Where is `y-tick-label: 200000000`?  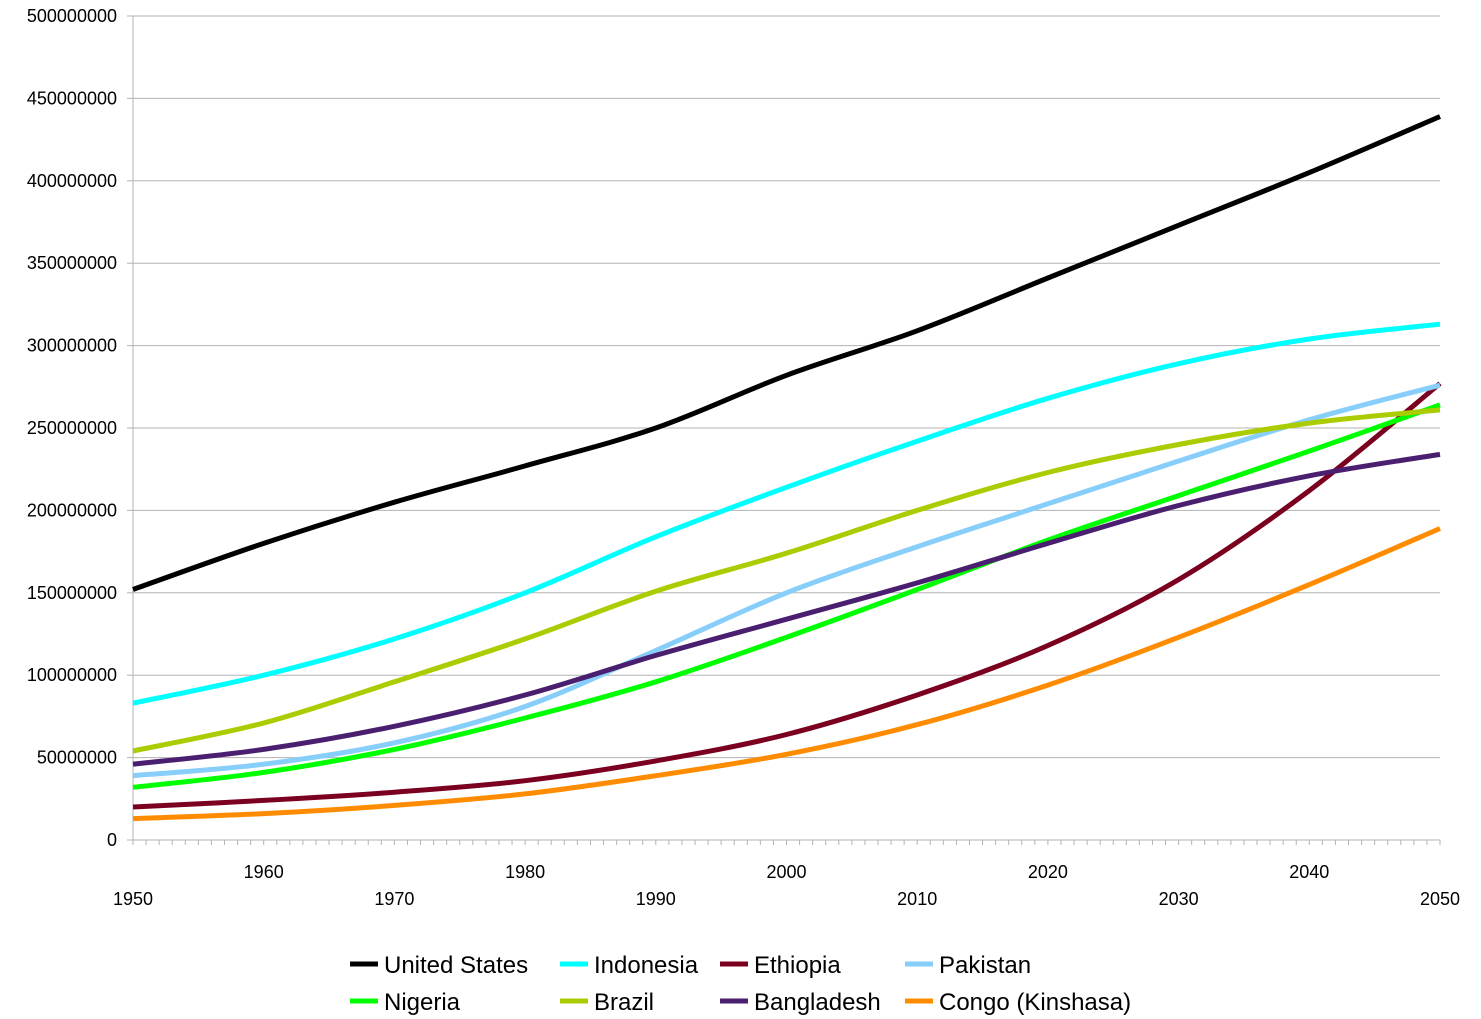
y-tick-label: 200000000 is located at coordinates (72, 510).